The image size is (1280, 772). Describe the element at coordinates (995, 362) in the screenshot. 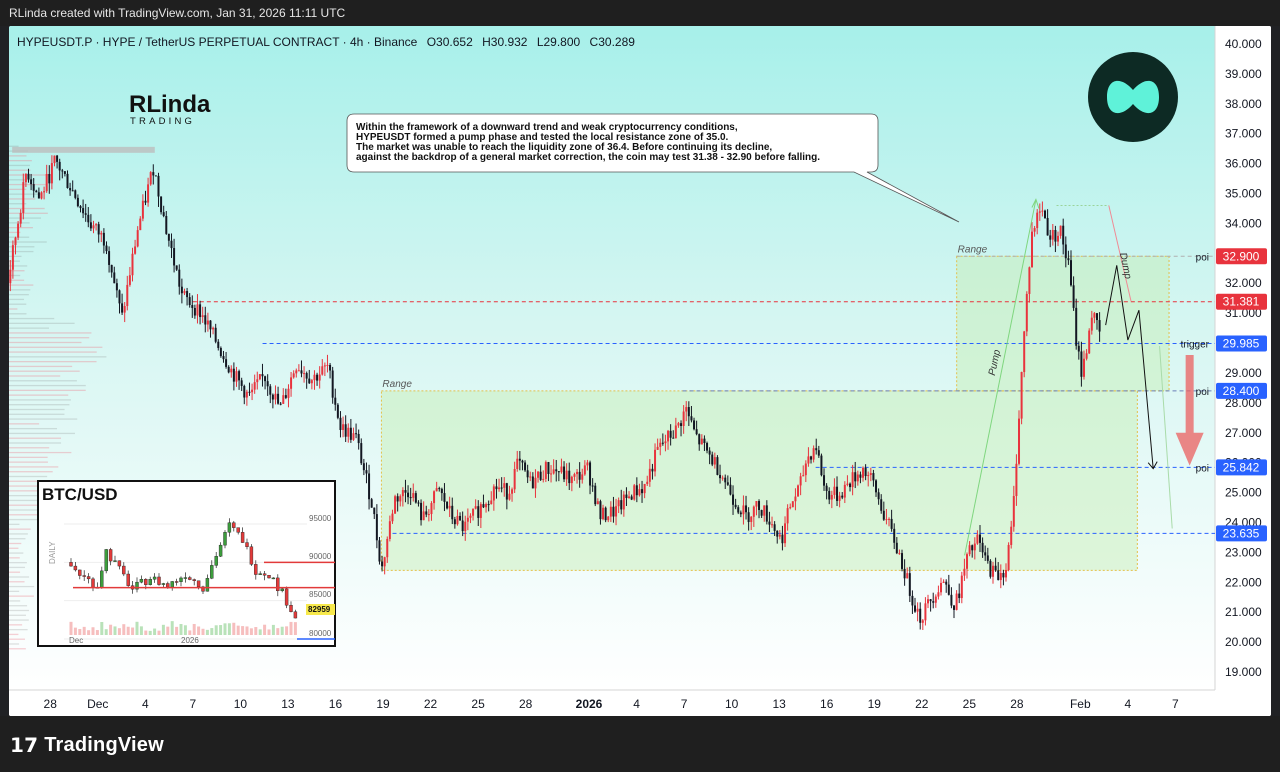

I see `pump-label: Pump` at that location.